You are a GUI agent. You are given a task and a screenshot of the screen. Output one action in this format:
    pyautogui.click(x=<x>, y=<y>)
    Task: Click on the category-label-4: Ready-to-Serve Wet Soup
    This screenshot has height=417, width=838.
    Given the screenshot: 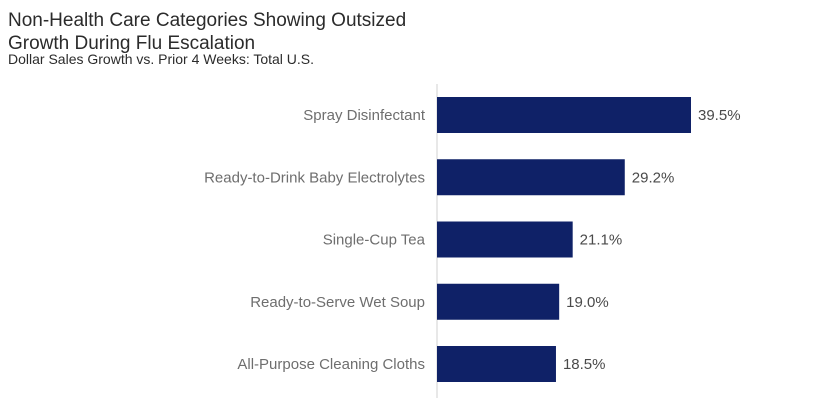 What is the action you would take?
    pyautogui.click(x=337, y=302)
    